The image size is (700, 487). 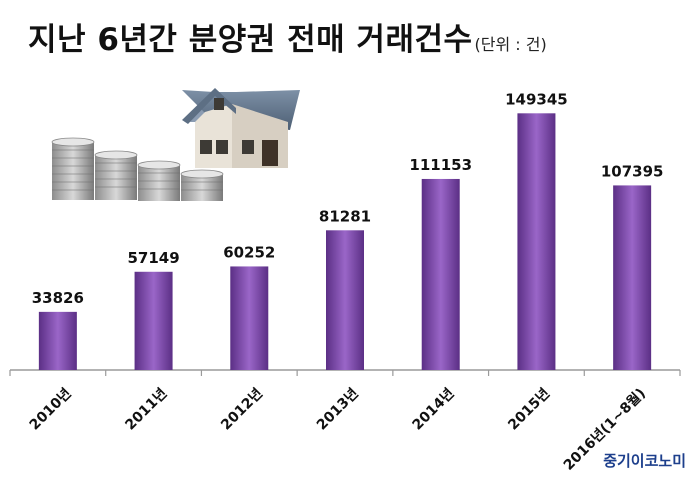 What do you see at coordinates (250, 40) in the screenshot?
I see `chart-title: 지난 6년간 분양권 전매 거래건수` at bounding box center [250, 40].